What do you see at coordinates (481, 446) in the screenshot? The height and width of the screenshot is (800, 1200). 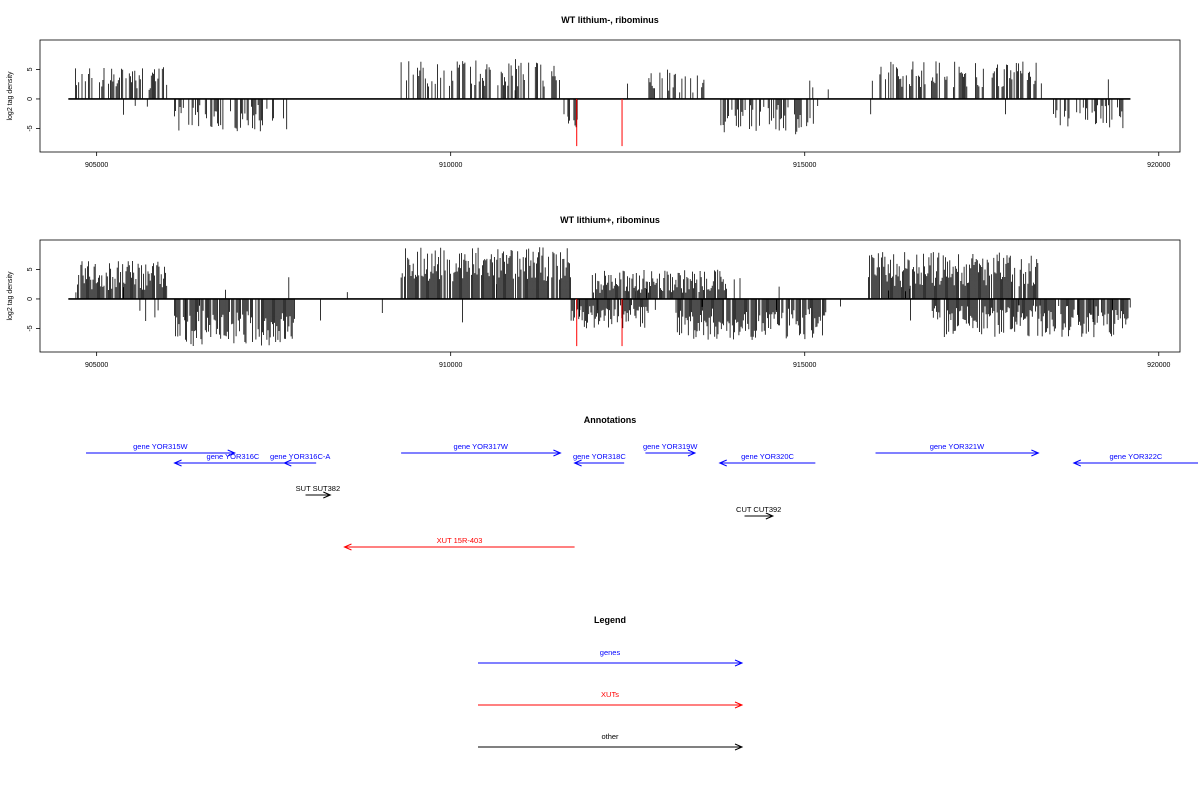 I see `feature-label: gene YOR317W` at bounding box center [481, 446].